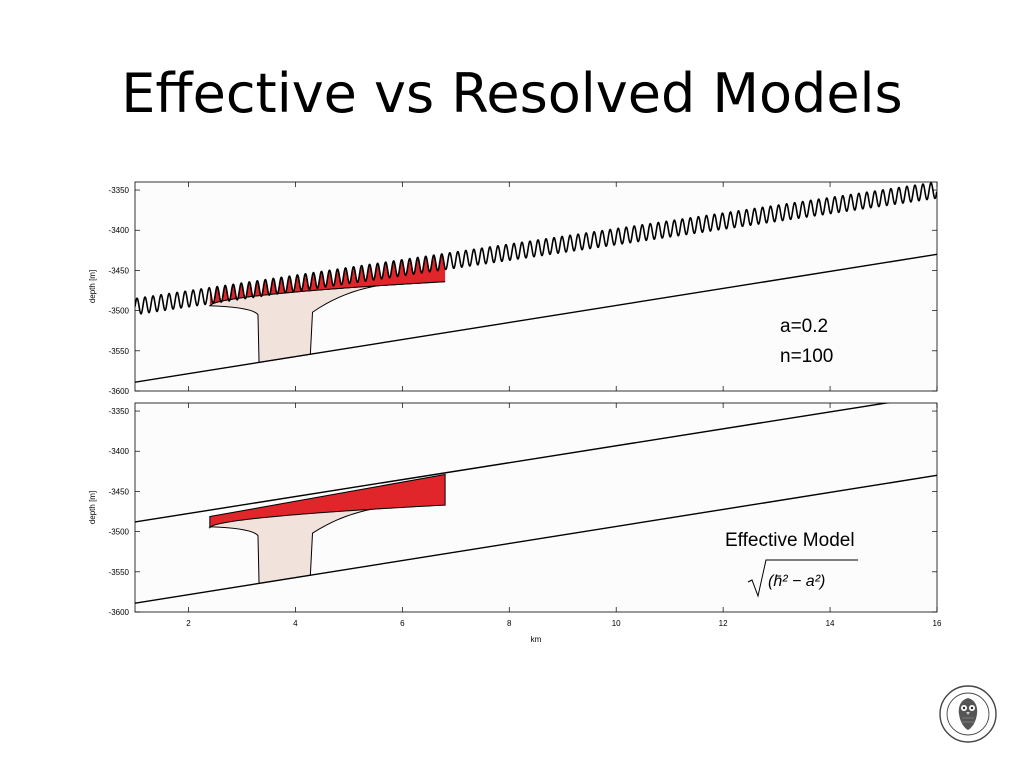  Describe the element at coordinates (968, 714) in the screenshot. I see `university-seal-logo` at that location.